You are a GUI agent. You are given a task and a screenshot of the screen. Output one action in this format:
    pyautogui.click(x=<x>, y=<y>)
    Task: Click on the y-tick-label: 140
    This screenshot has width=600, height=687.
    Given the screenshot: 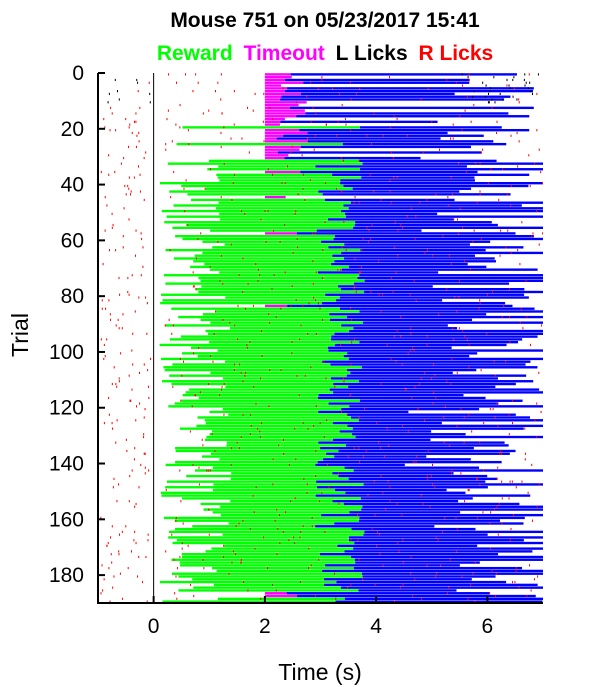 What is the action you would take?
    pyautogui.click(x=66, y=464)
    